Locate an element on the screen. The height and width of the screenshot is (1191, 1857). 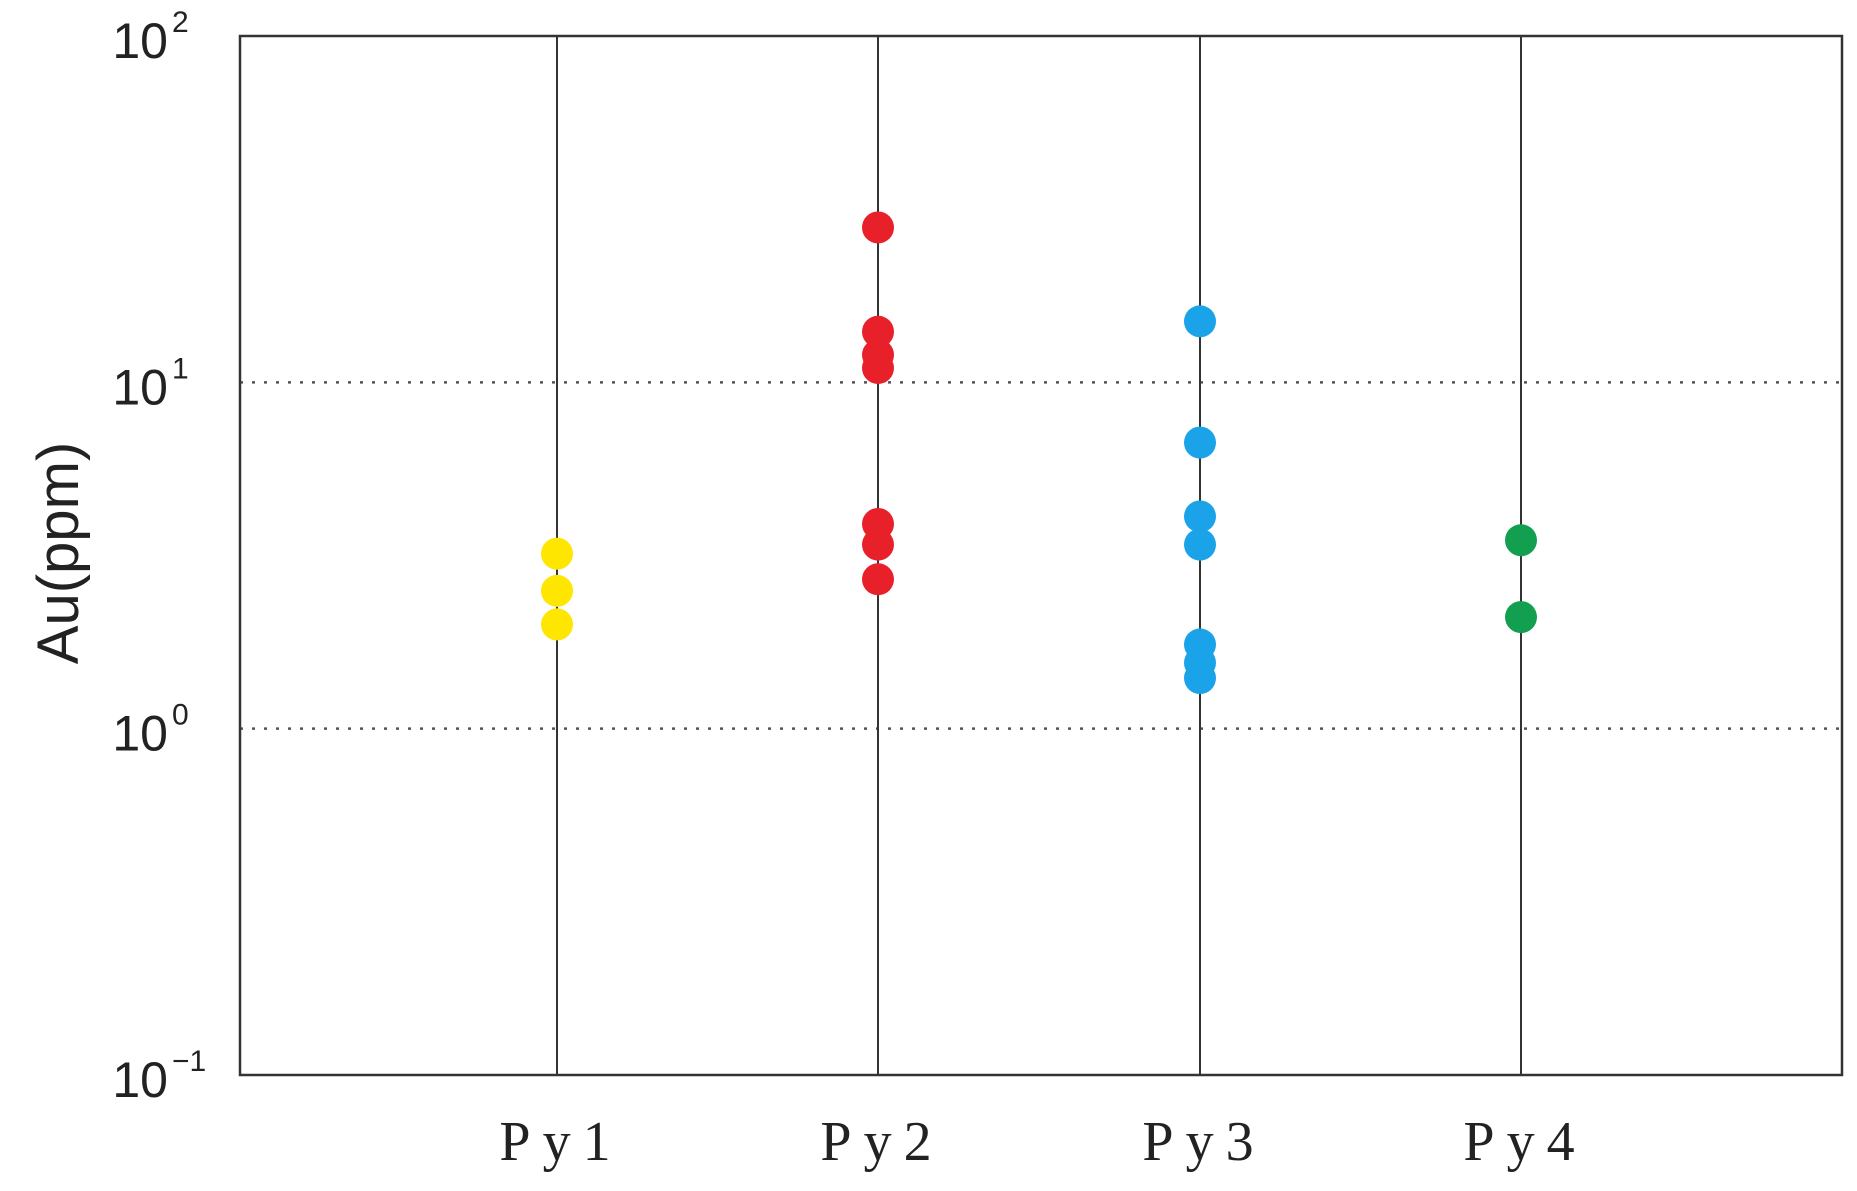
y-tick-label: 10 −1 is located at coordinates (159, 1076).